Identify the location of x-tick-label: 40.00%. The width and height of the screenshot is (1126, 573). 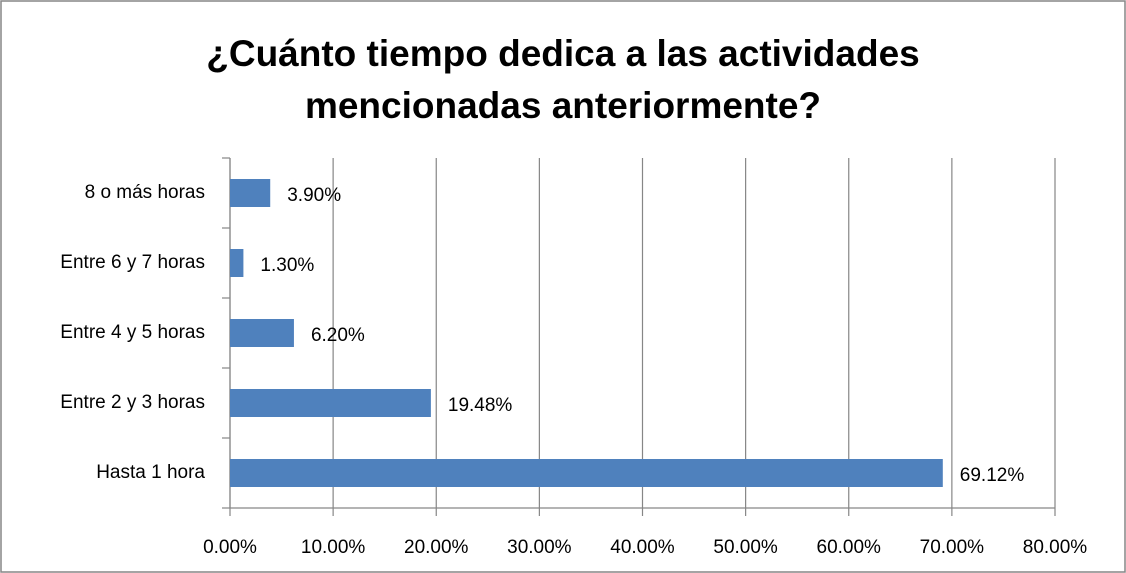
(642, 547).